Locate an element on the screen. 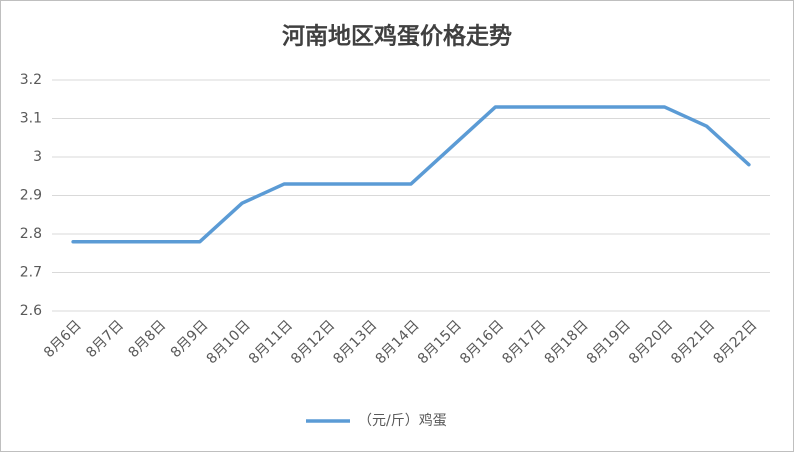 The width and height of the screenshot is (794, 452). y-tick-label: 3 is located at coordinates (37, 157).